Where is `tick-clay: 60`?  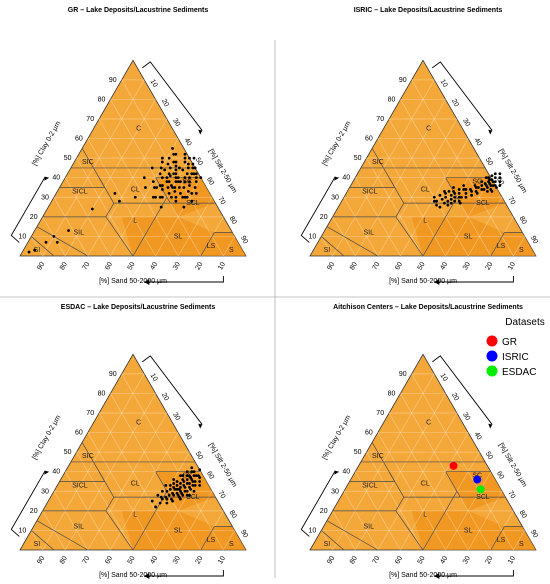 tick-clay: 60 is located at coordinates (369, 433).